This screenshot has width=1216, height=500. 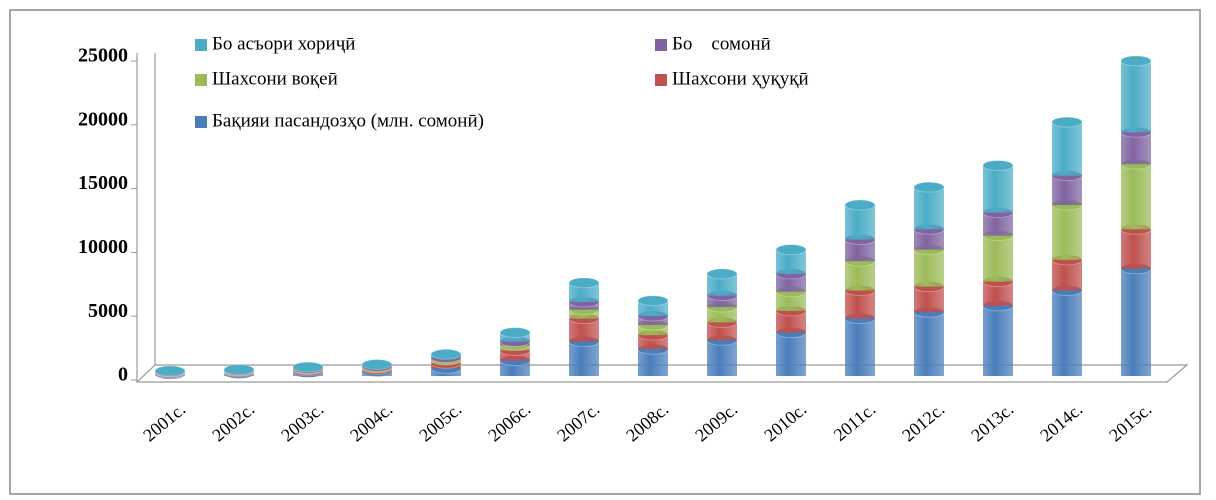 What do you see at coordinates (108, 311) in the screenshot?
I see `y-tick-label: 5000` at bounding box center [108, 311].